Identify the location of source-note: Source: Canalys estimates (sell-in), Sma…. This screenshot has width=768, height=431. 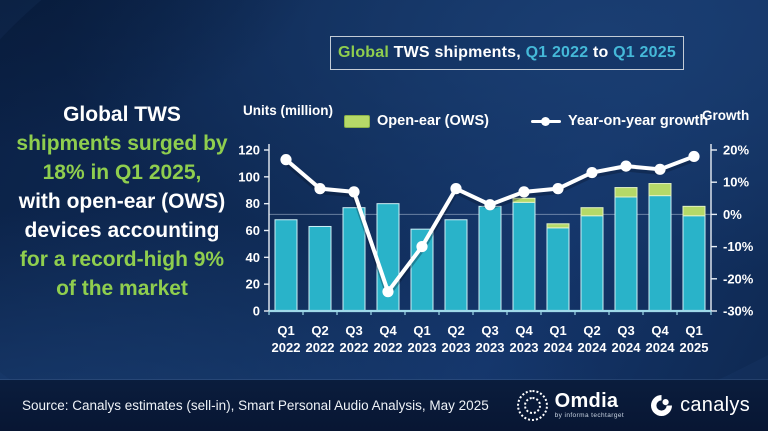
(255, 405).